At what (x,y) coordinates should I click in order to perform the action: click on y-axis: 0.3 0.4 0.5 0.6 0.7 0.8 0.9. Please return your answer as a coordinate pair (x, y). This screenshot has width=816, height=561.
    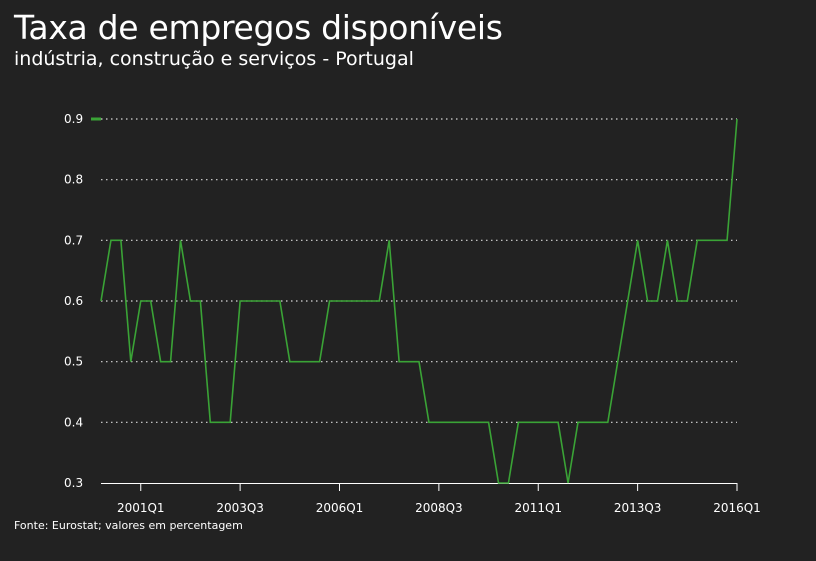
    Looking at the image, I should click on (73, 301).